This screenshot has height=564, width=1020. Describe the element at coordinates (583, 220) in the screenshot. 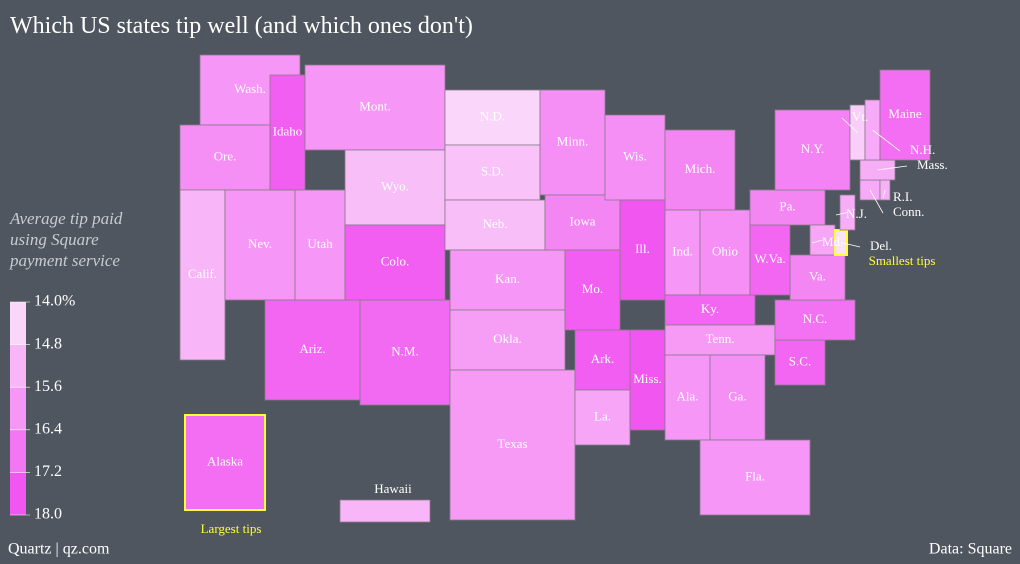

I see `state-label: Iowa` at that location.